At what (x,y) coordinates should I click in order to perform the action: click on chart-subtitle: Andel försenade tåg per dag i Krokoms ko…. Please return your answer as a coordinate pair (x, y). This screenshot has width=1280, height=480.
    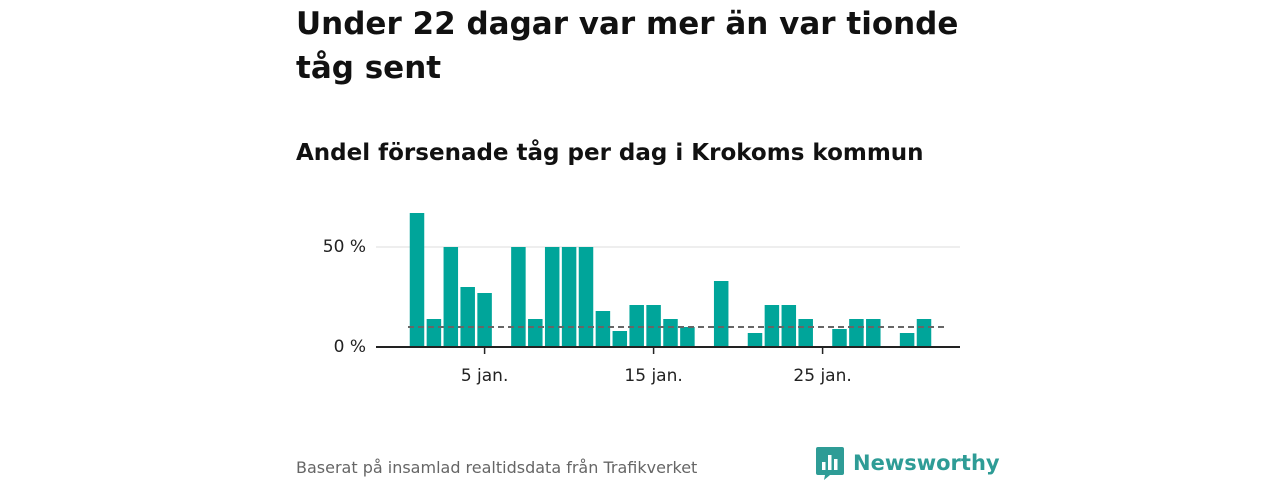
    Looking at the image, I should click on (610, 153).